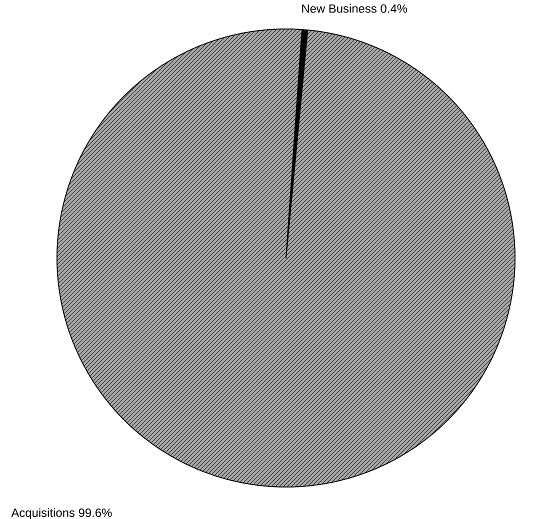 This screenshot has height=519, width=552. What do you see at coordinates (95, 512) in the screenshot?
I see `data-label: 99.6%` at bounding box center [95, 512].